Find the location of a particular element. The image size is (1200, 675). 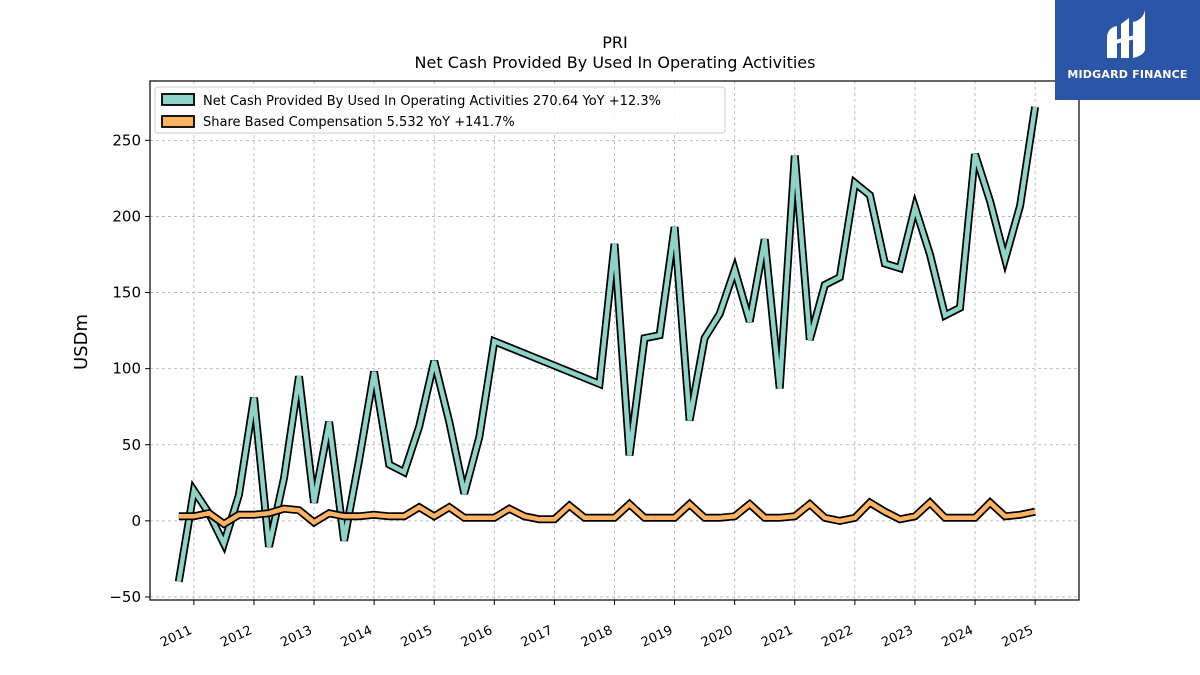

x-tick-label: 2014 is located at coordinates (356, 637).